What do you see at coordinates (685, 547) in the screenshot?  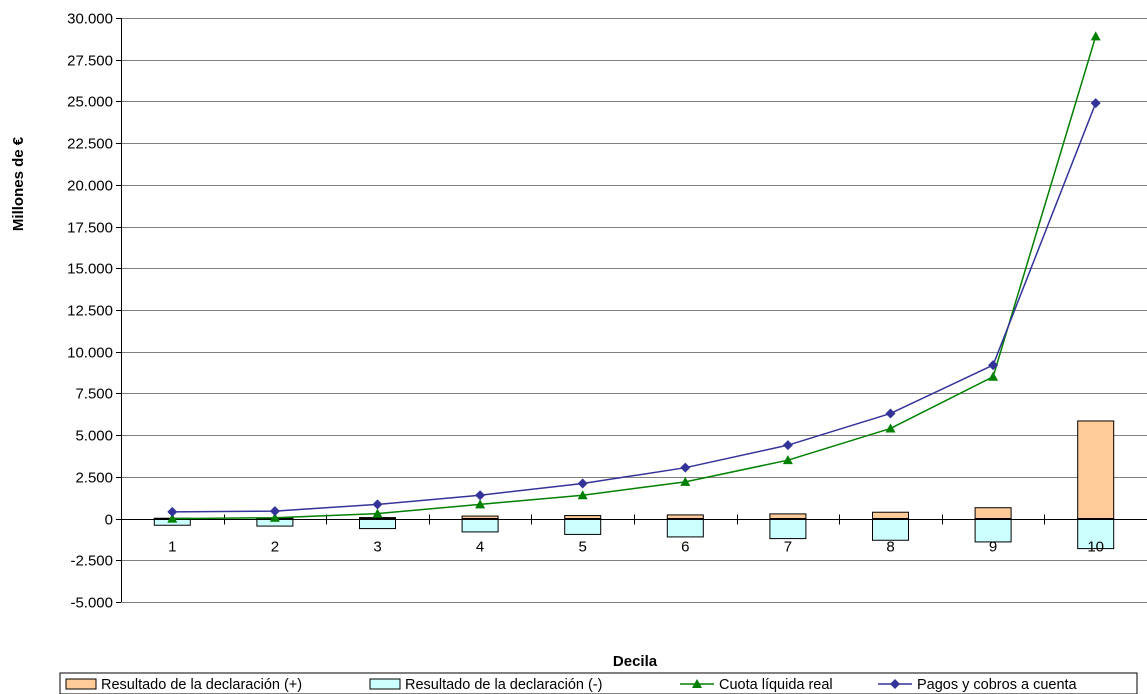 I see `x-tick-label: 6` at bounding box center [685, 547].